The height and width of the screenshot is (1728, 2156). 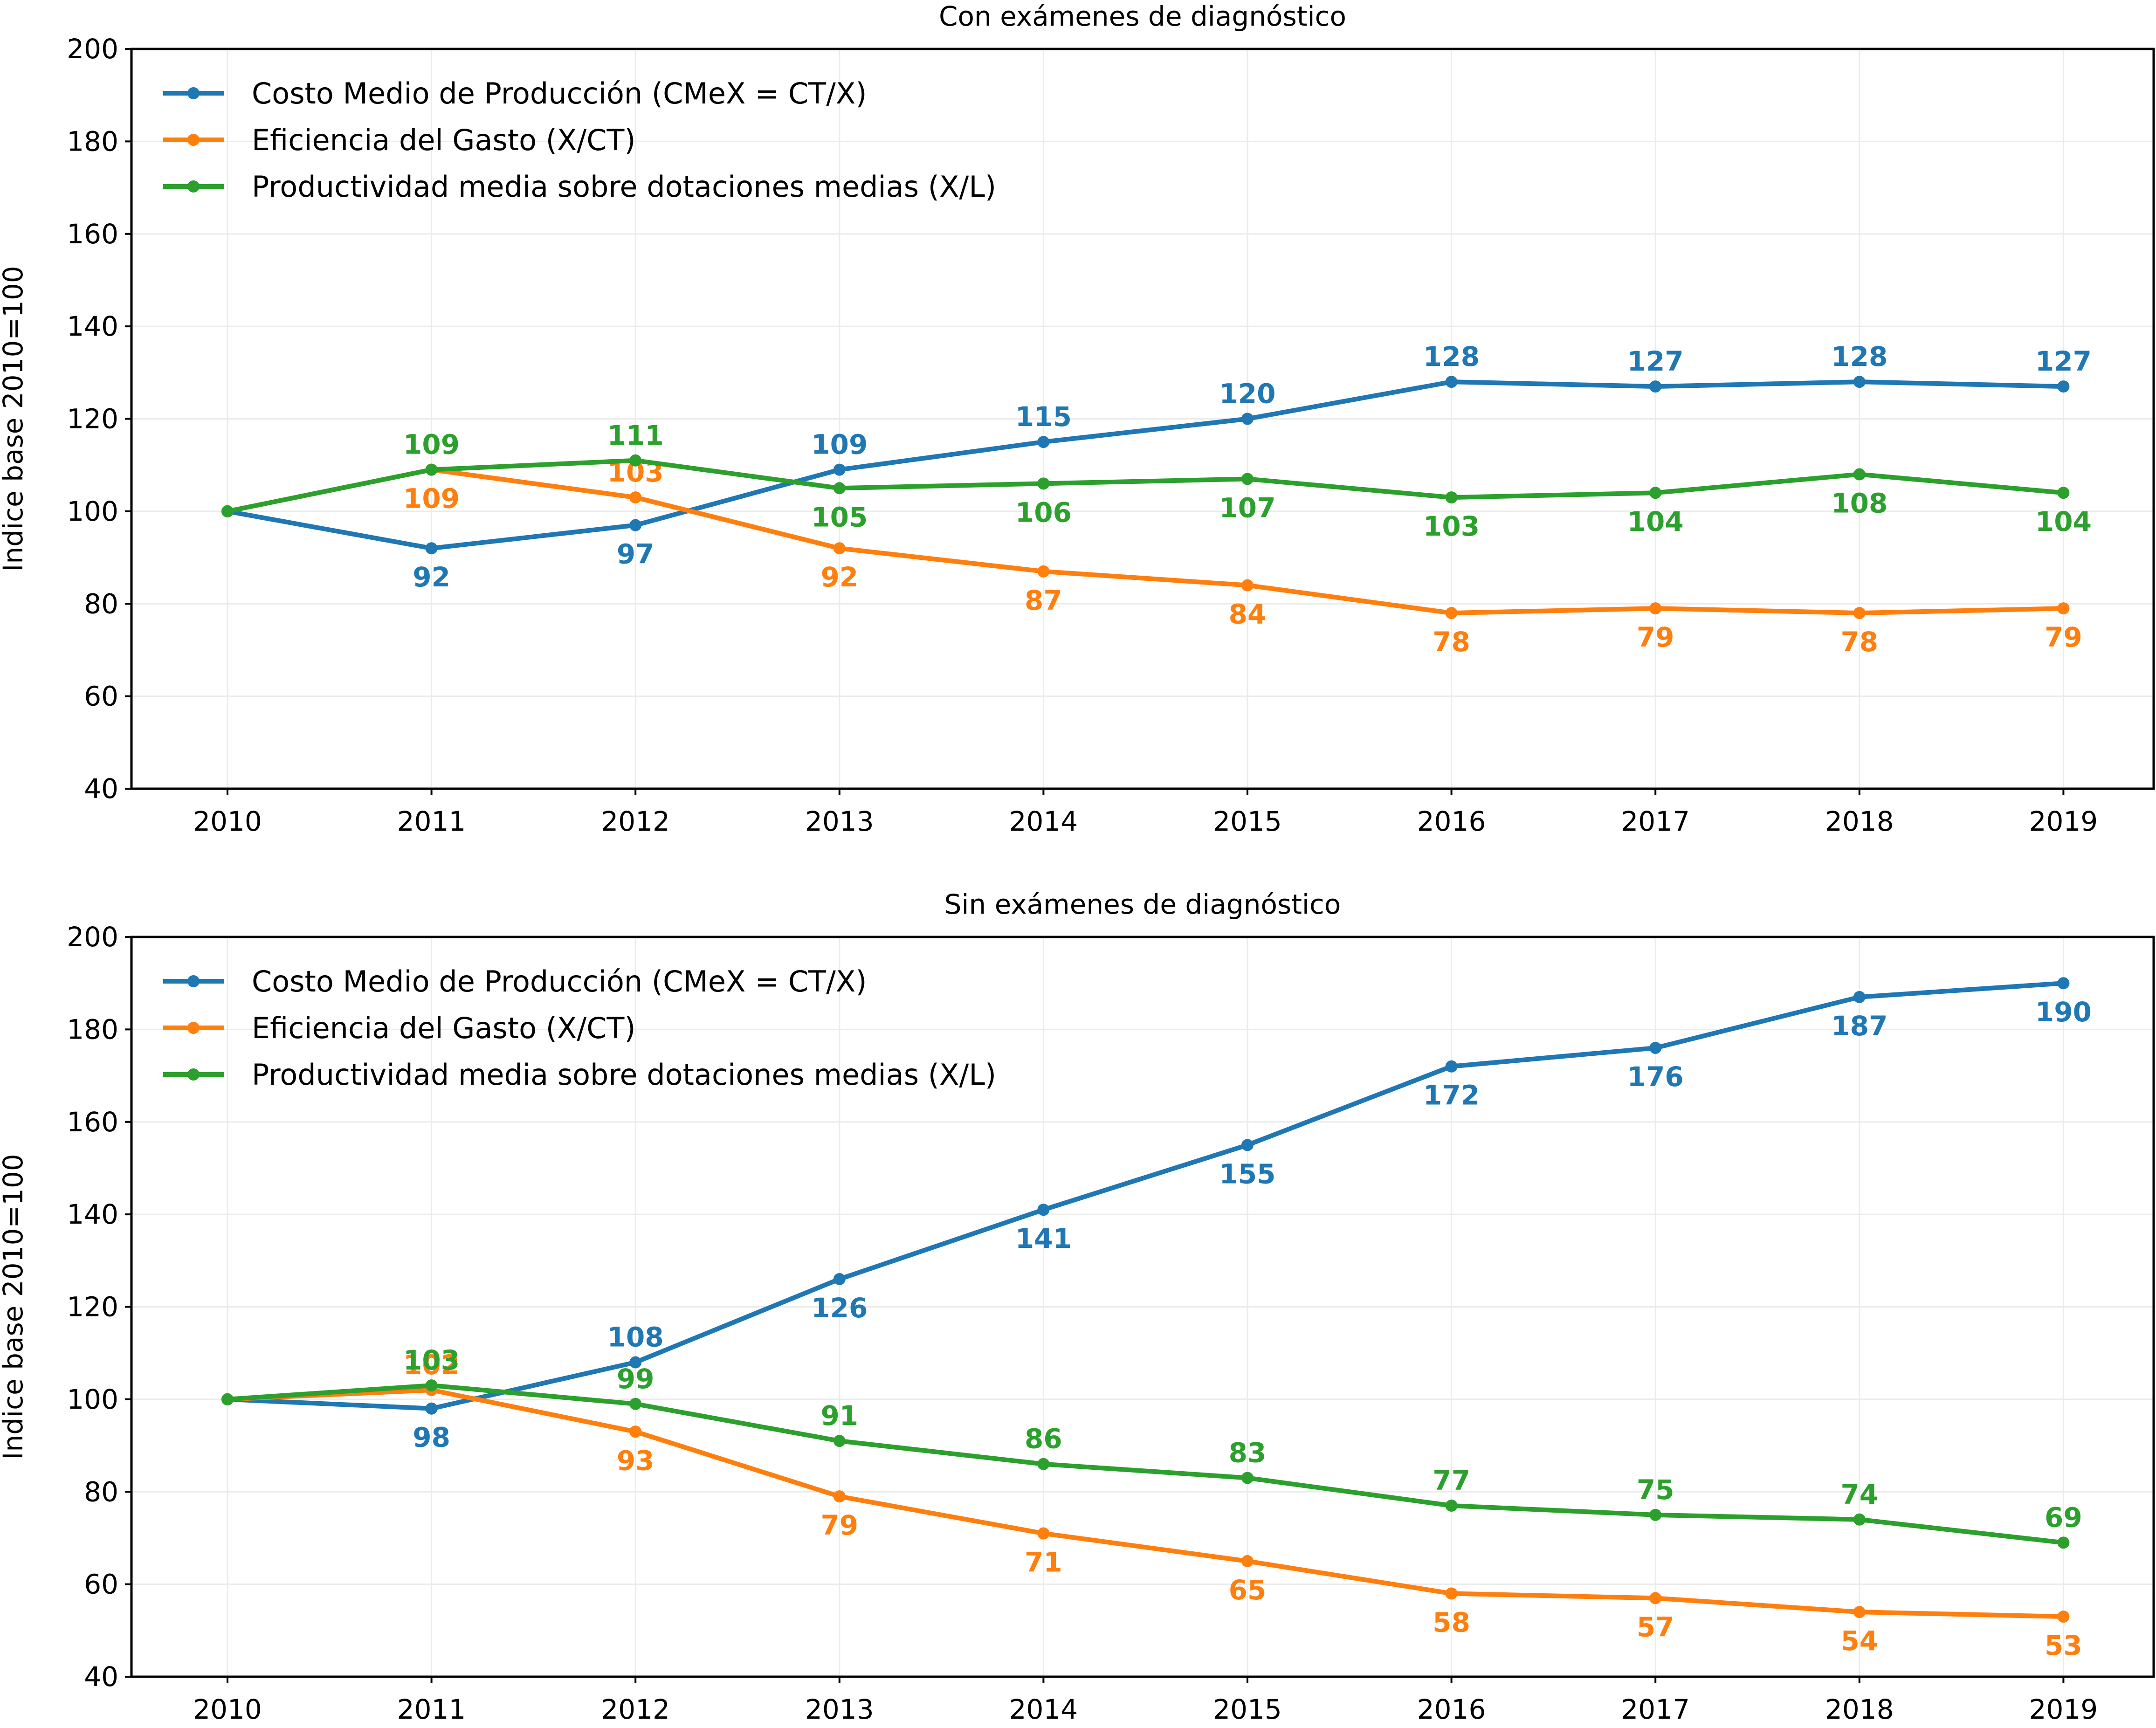 I want to click on data-label: 98, so click(x=431, y=1437).